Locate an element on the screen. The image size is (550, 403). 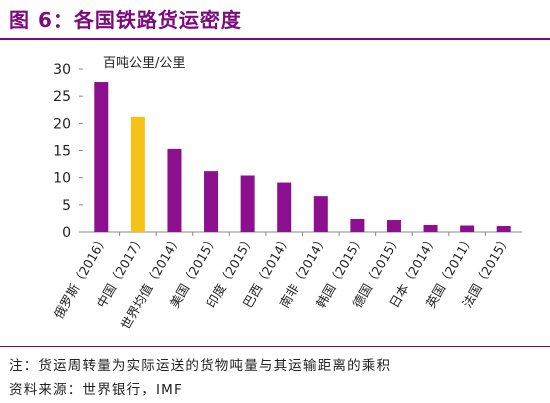
y-tick-label: 20 is located at coordinates (62, 124).